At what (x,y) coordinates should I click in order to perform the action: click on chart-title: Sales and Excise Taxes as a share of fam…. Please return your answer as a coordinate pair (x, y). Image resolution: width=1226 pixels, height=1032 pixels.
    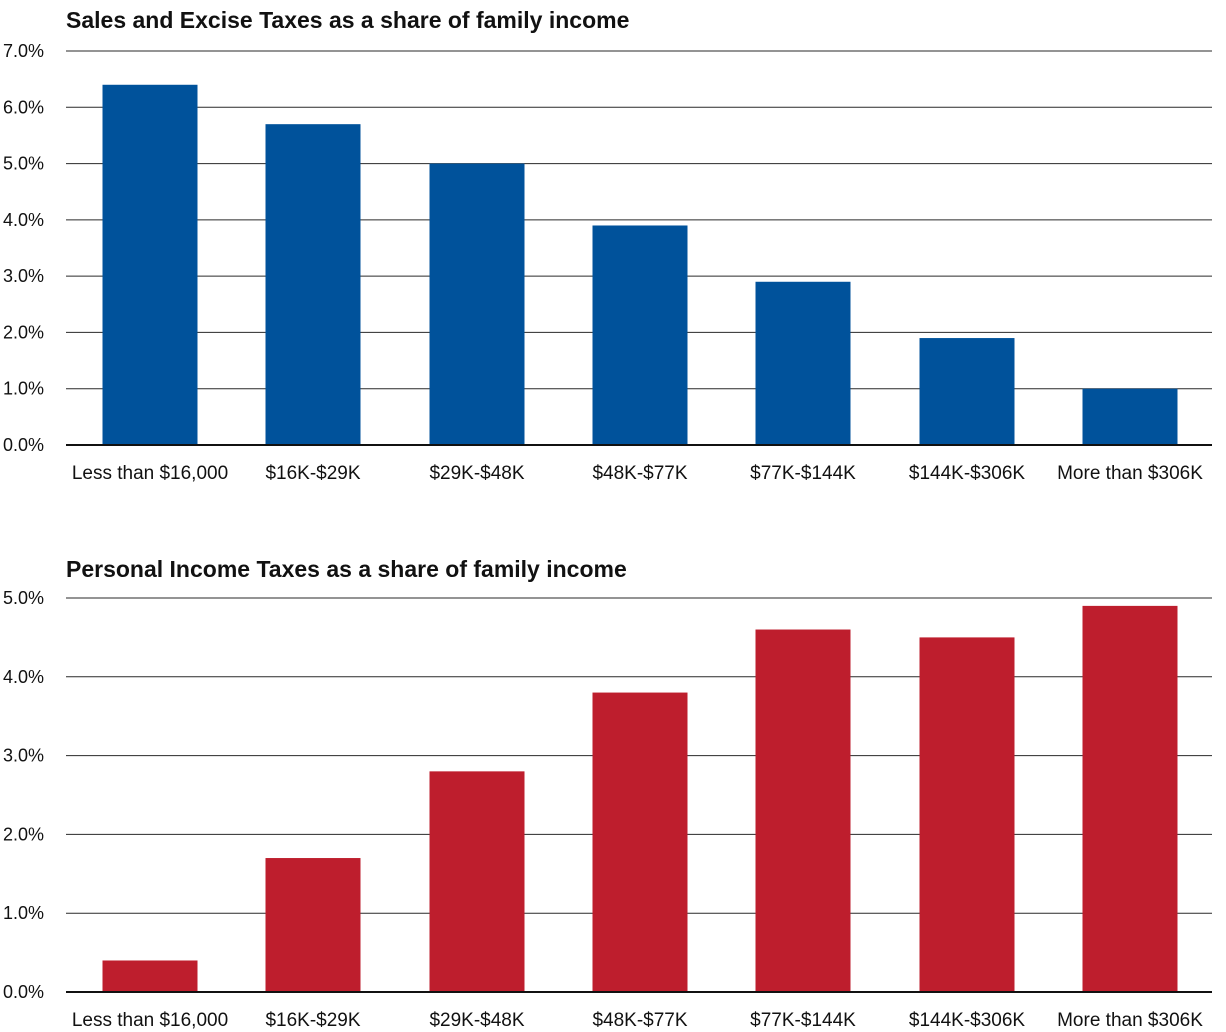
    Looking at the image, I should click on (347, 20).